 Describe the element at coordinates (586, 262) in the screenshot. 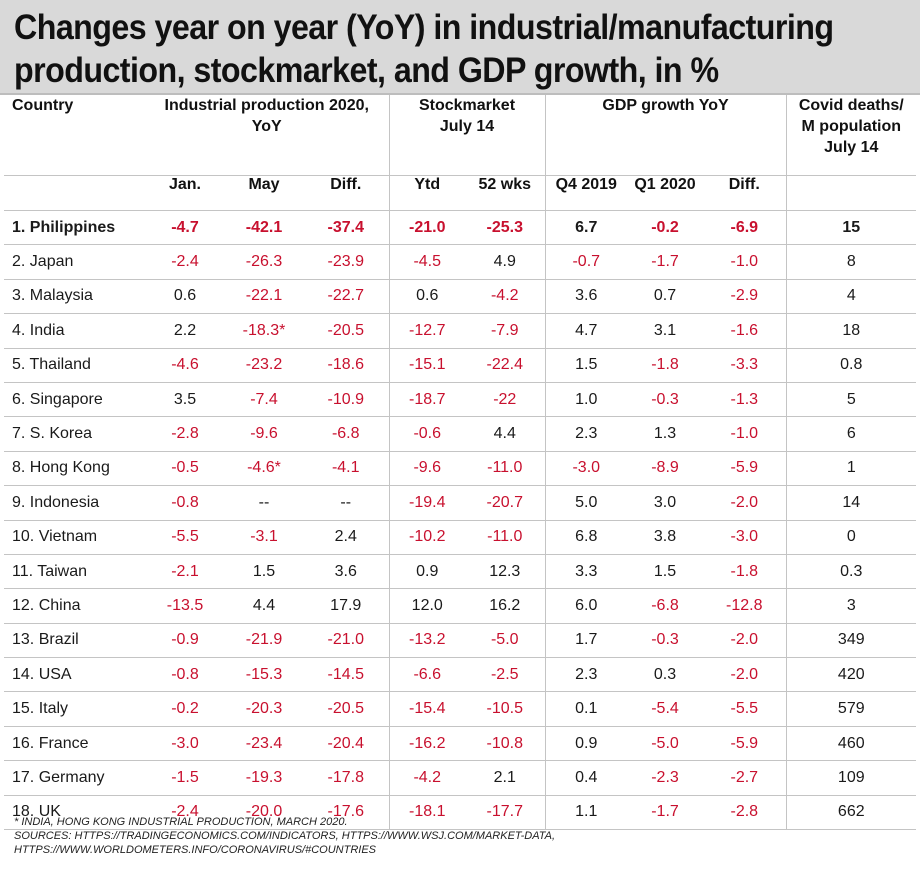

I see `value-cell: -0.7` at that location.